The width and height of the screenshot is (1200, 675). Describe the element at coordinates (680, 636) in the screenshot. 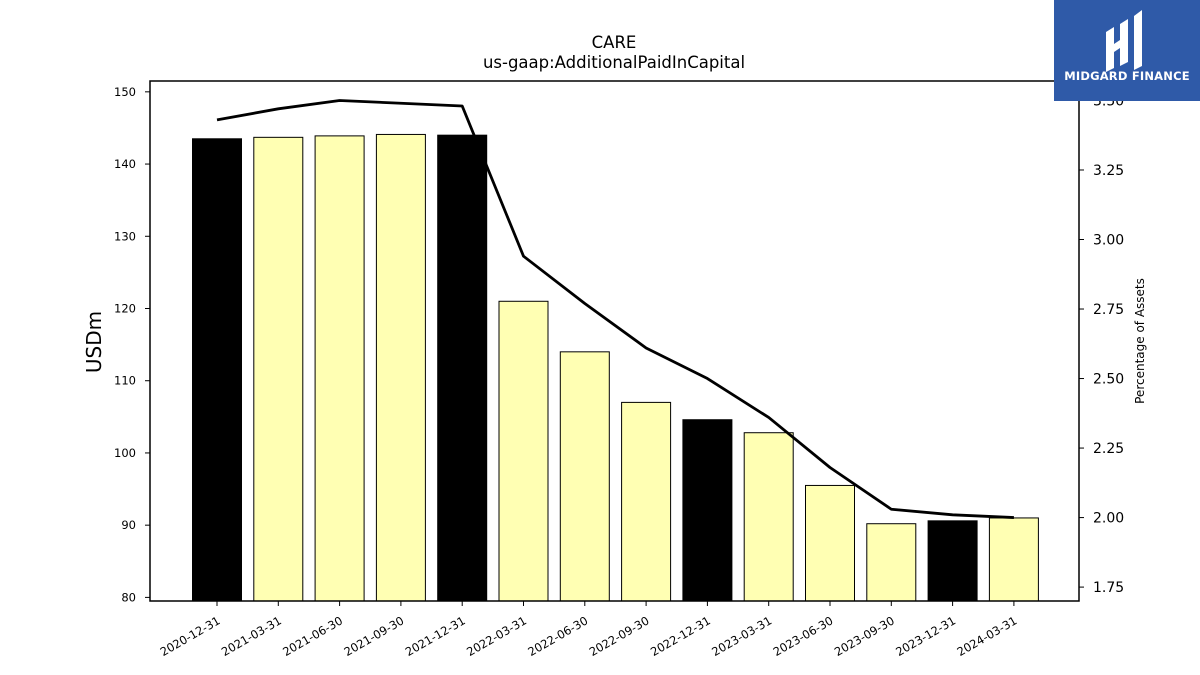

I see `x-tick-label: 2022-12-31` at that location.